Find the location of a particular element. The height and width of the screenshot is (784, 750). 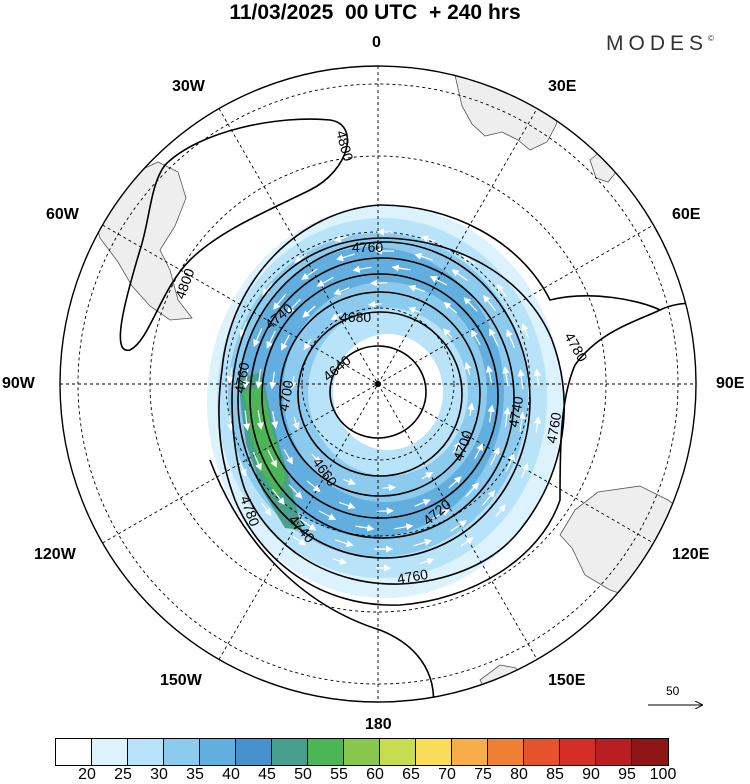

colorbar-label: 80 is located at coordinates (519, 775).